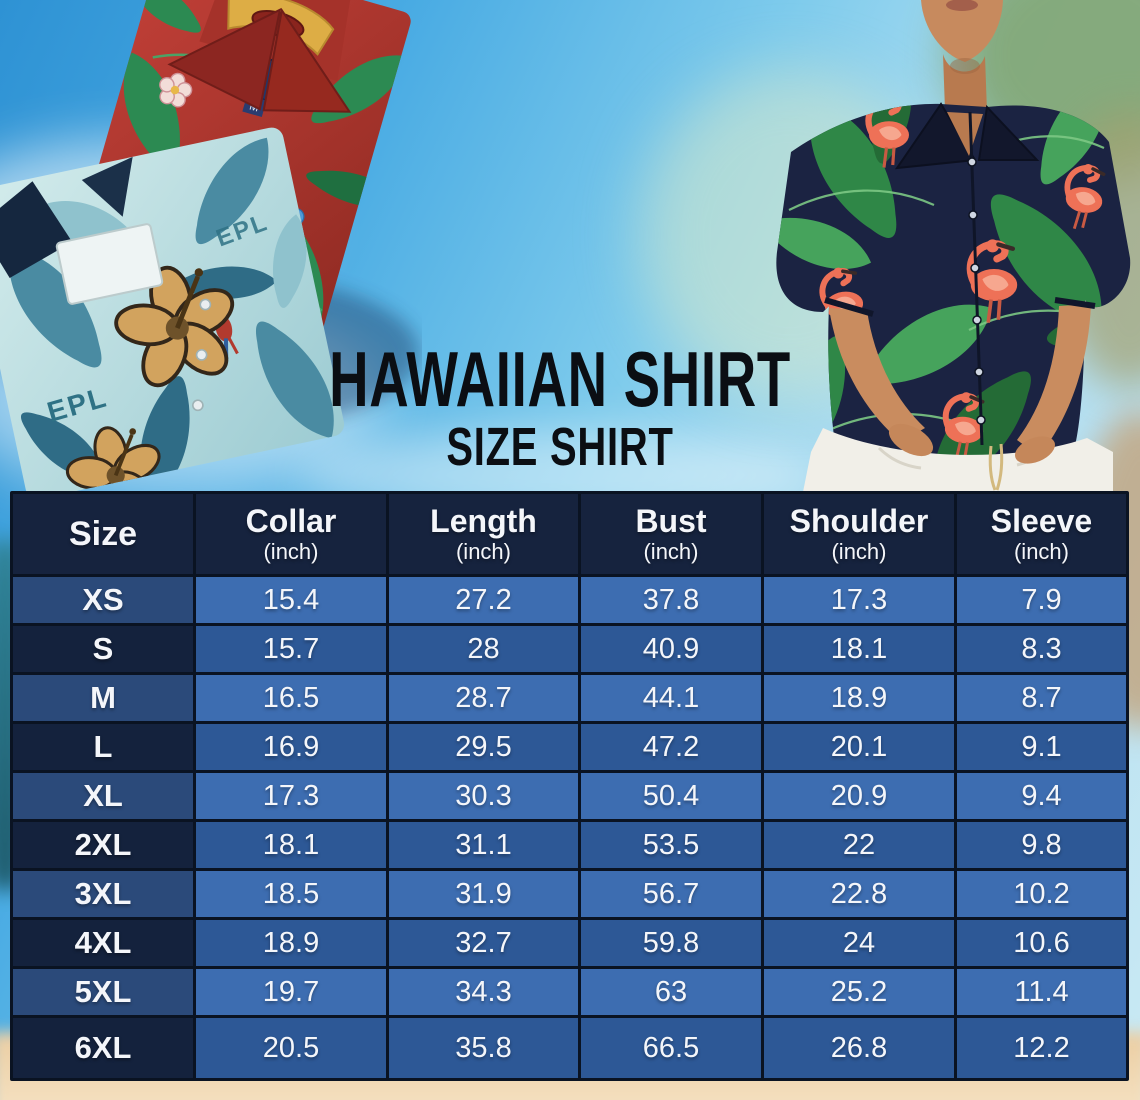 The width and height of the screenshot is (1140, 1100). I want to click on column-header-shoulder: Shoulder (inch), so click(859, 534).